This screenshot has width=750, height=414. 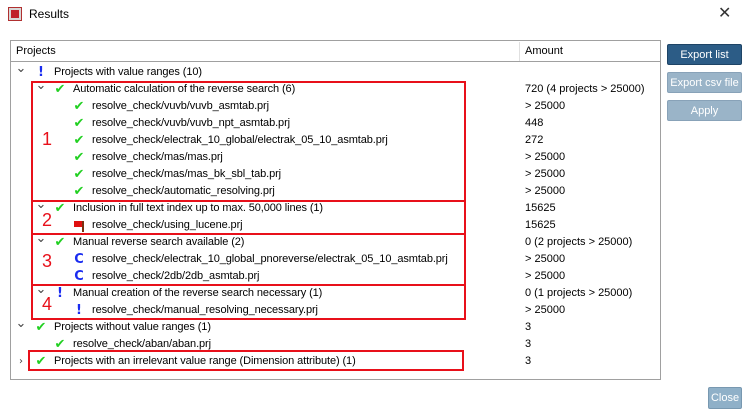 I want to click on export-csv-button: Export csv file, so click(x=704, y=82).